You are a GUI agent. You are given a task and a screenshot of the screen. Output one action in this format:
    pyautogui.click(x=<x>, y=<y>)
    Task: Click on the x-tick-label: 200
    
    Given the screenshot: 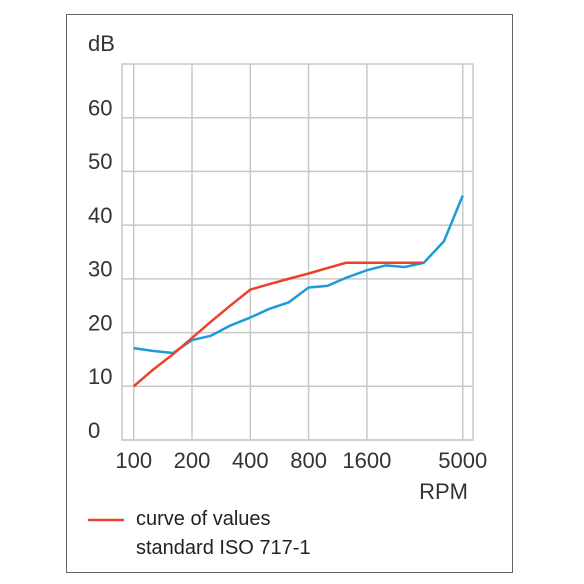 What is the action you would take?
    pyautogui.click(x=192, y=460)
    